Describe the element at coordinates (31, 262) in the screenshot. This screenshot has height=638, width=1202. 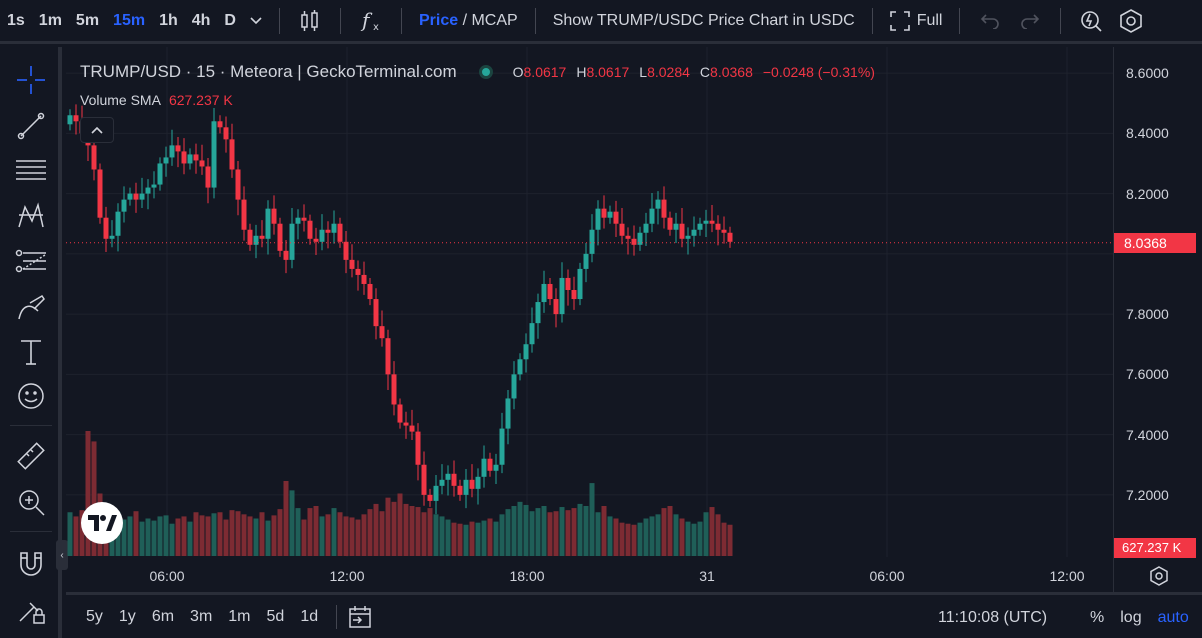
I see `fib-icon` at that location.